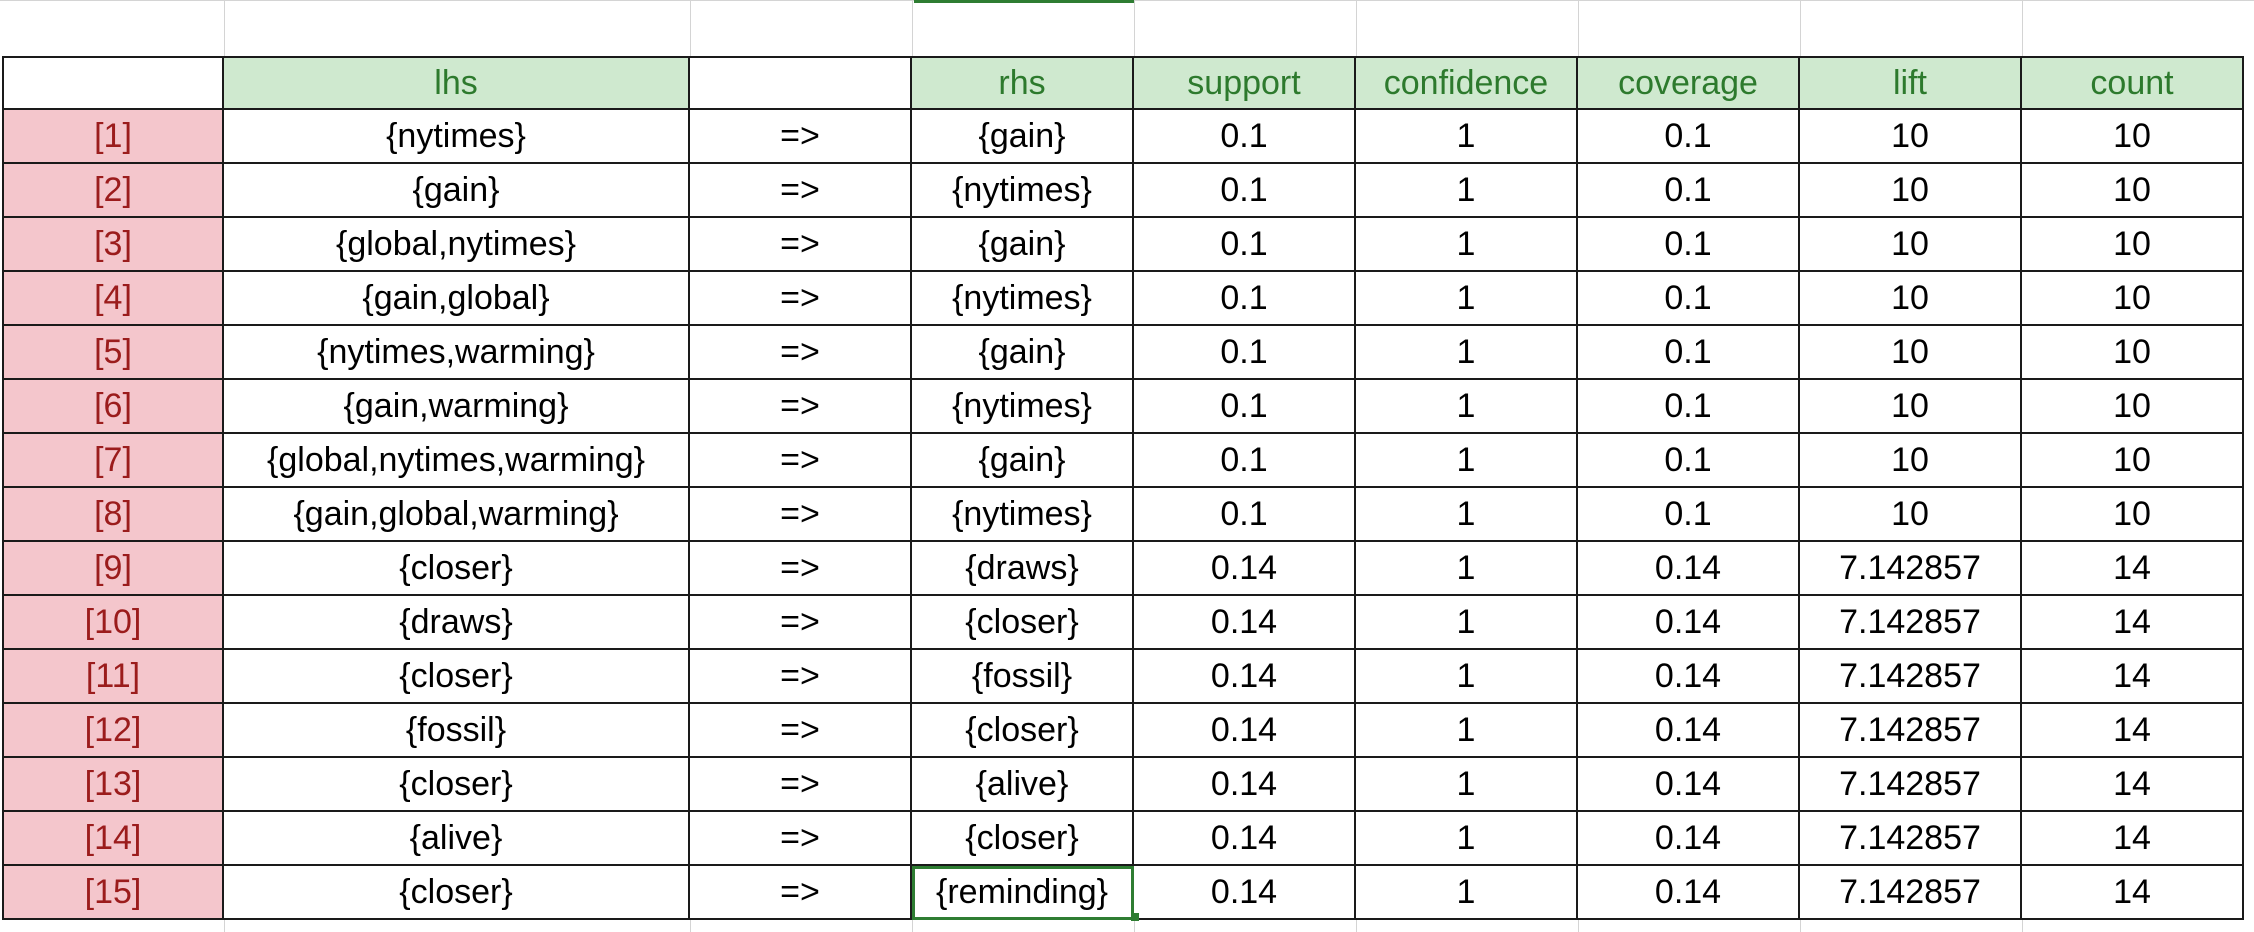 The image size is (2254, 932). I want to click on row-index-cell: [2], so click(113, 191).